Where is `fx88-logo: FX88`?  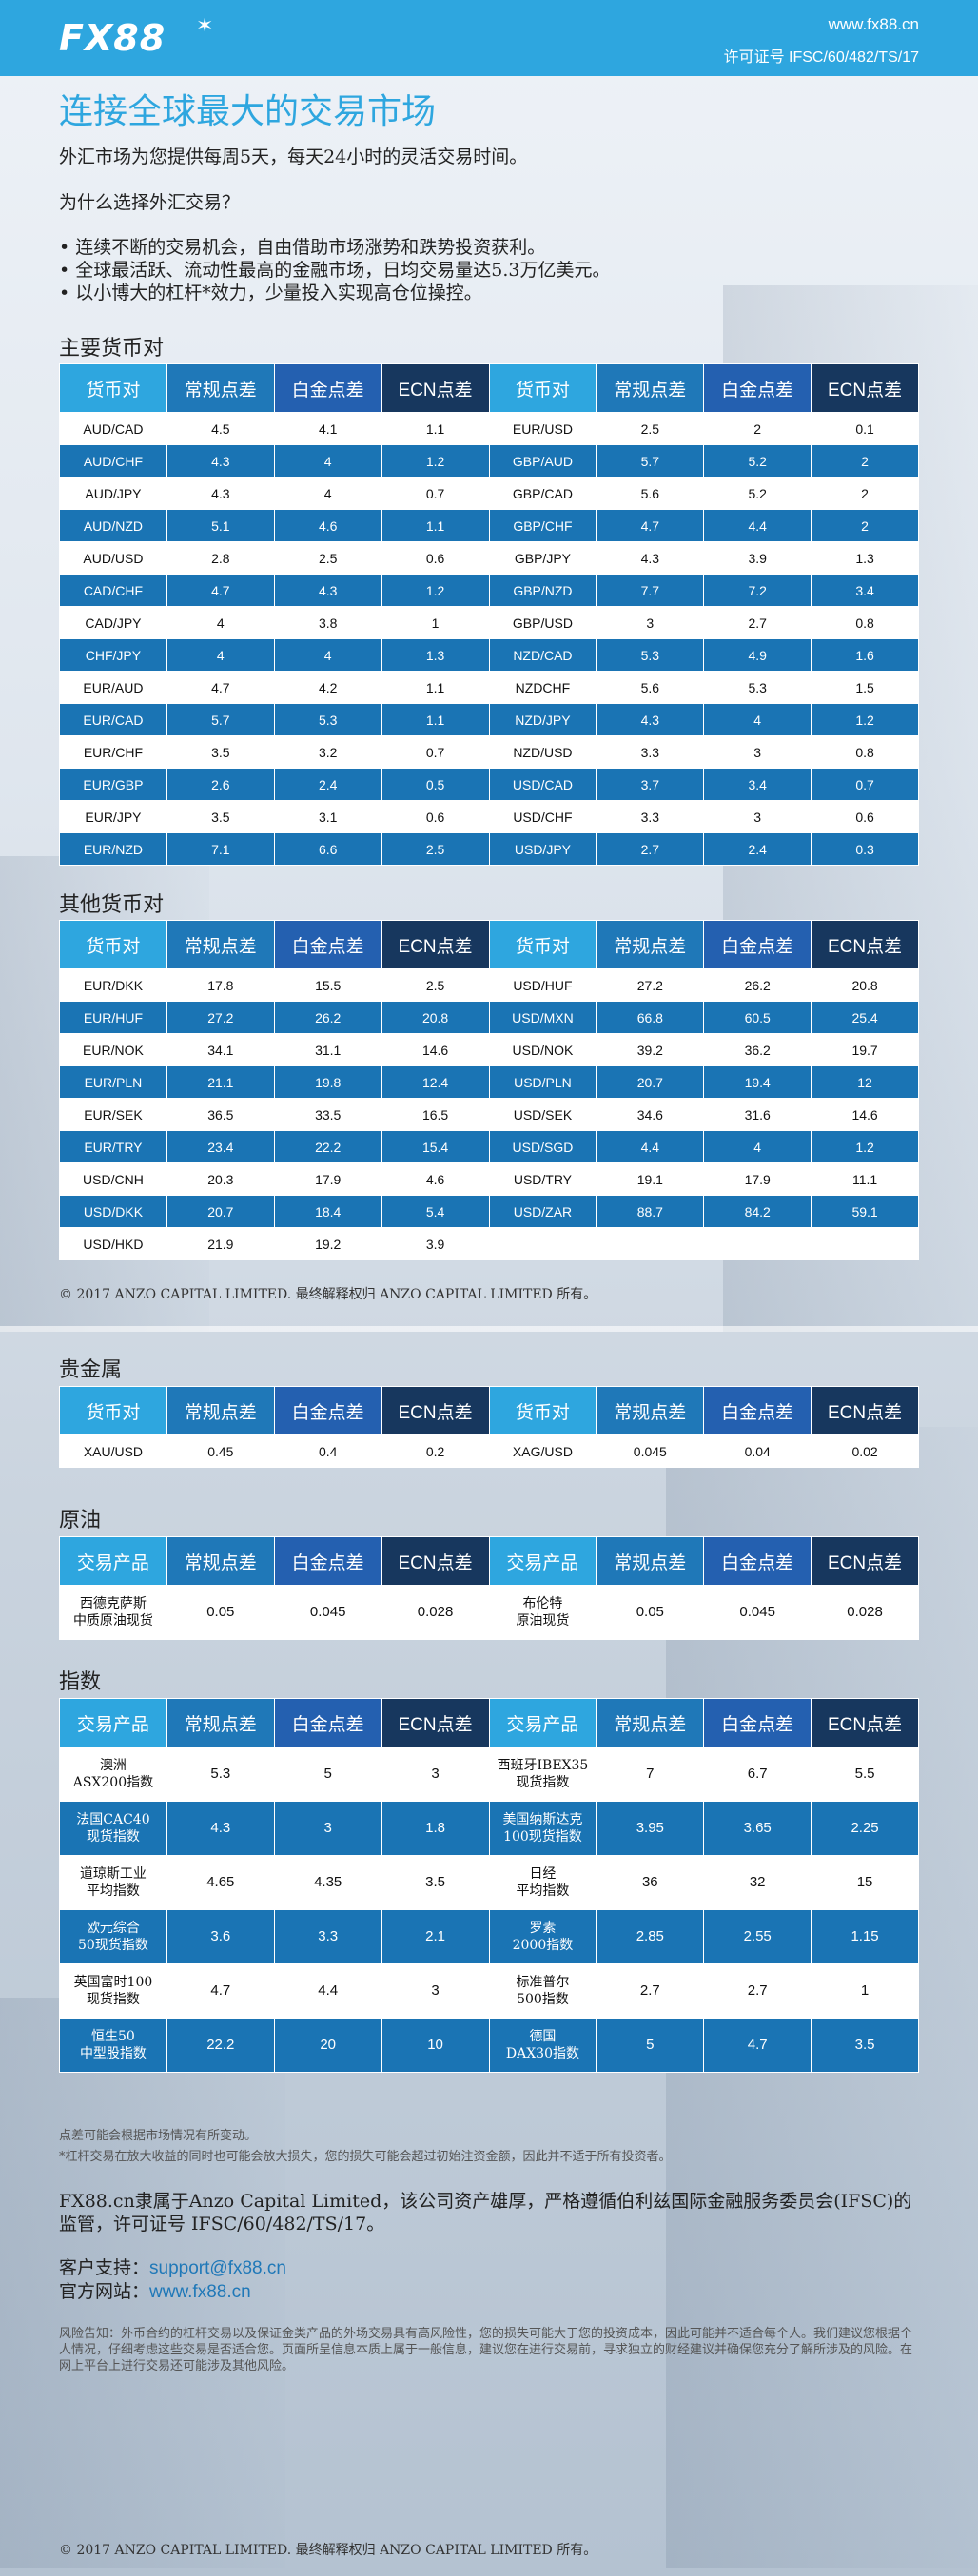
fx88-logo: FX88 is located at coordinates (112, 38).